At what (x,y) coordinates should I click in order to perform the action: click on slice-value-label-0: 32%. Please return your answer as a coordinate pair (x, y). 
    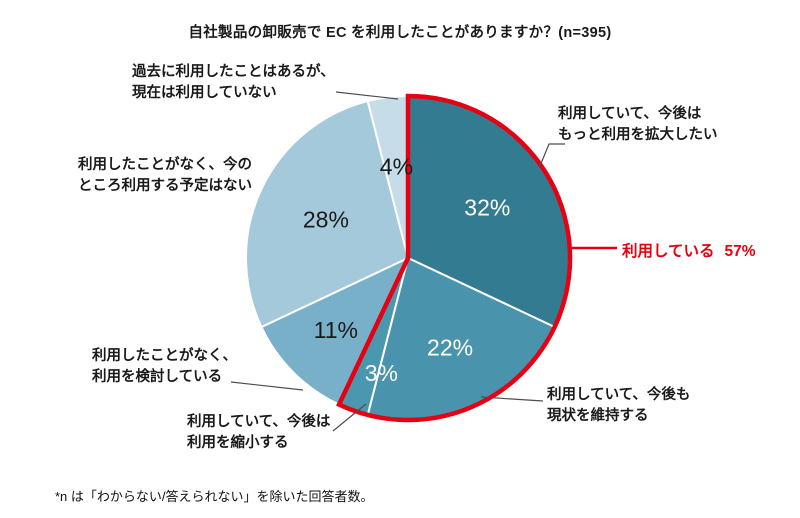
    Looking at the image, I should click on (487, 208).